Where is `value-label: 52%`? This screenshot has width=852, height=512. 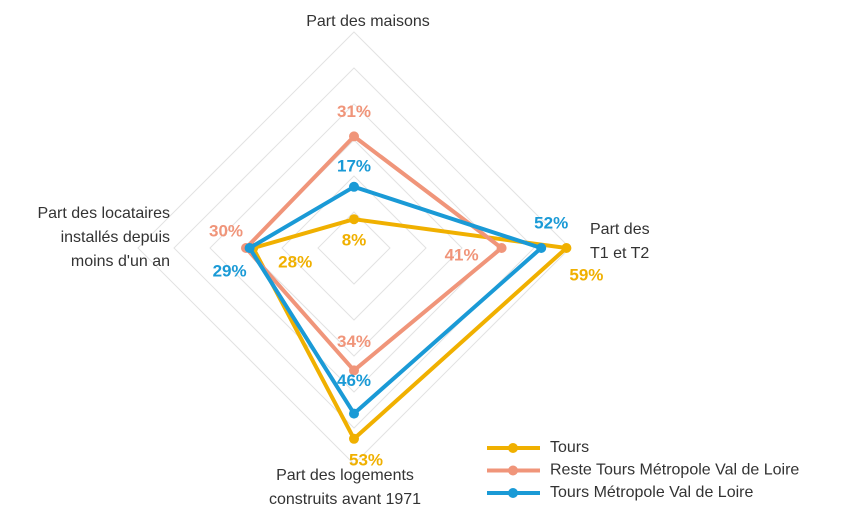 value-label: 52% is located at coordinates (551, 222).